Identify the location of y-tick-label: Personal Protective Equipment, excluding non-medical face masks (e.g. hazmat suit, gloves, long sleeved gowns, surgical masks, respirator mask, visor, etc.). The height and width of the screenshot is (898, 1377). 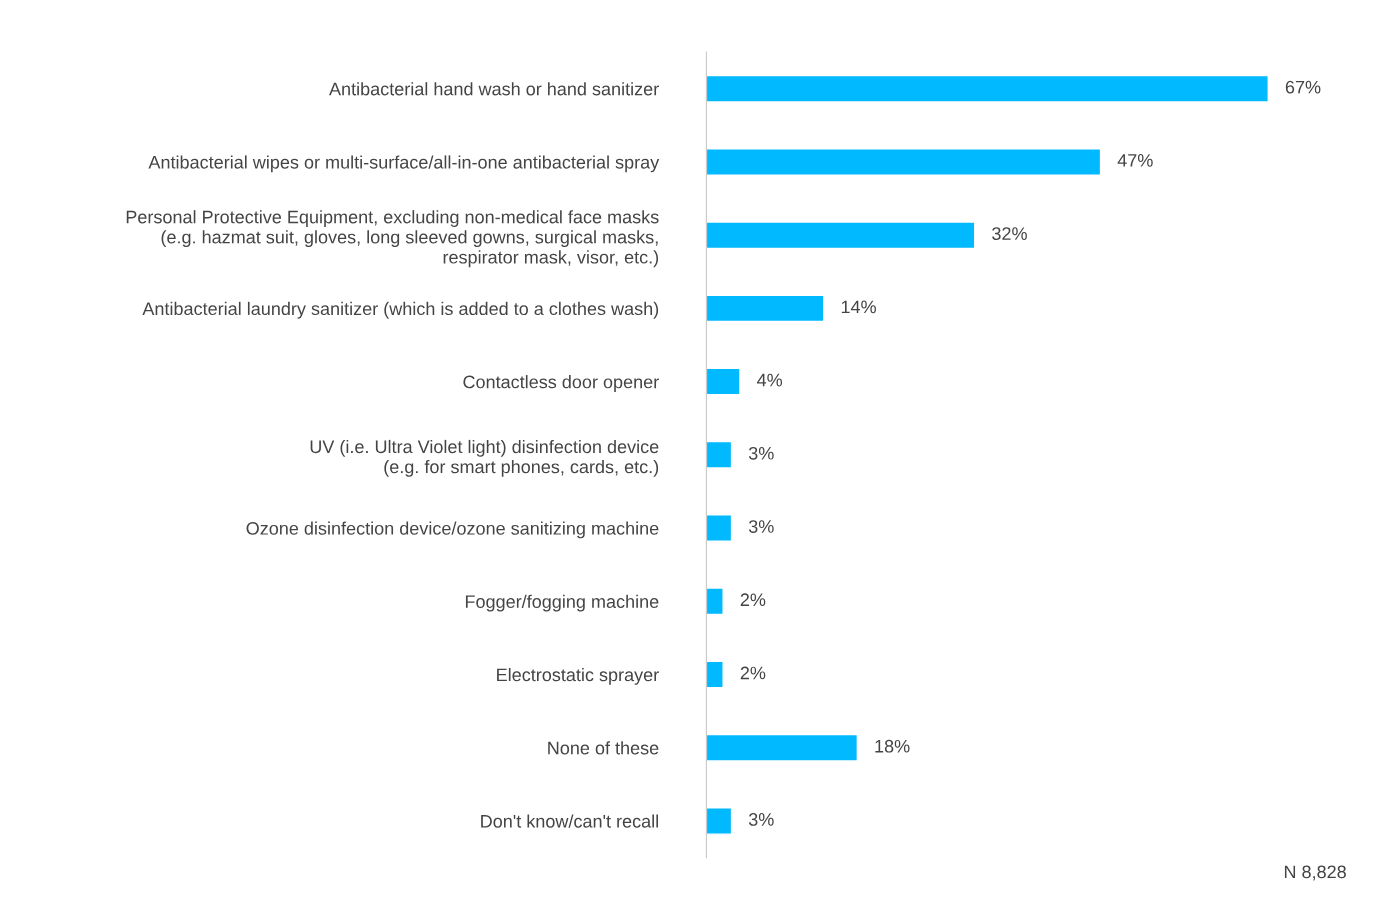
(392, 239).